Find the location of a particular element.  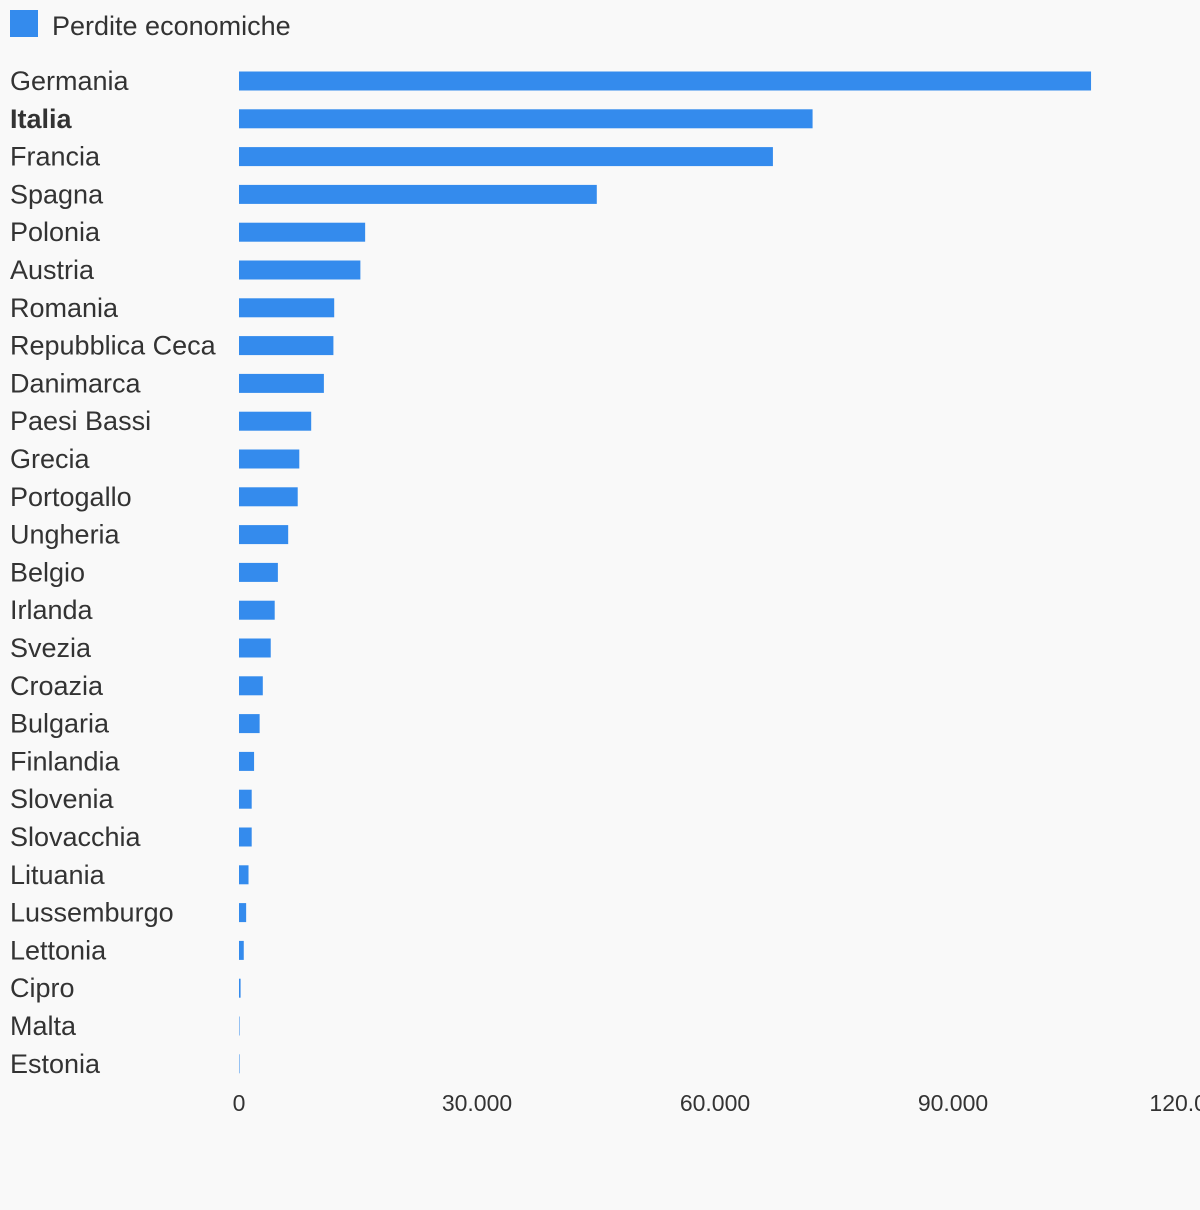

category-label-6: Romania is located at coordinates (64, 308).